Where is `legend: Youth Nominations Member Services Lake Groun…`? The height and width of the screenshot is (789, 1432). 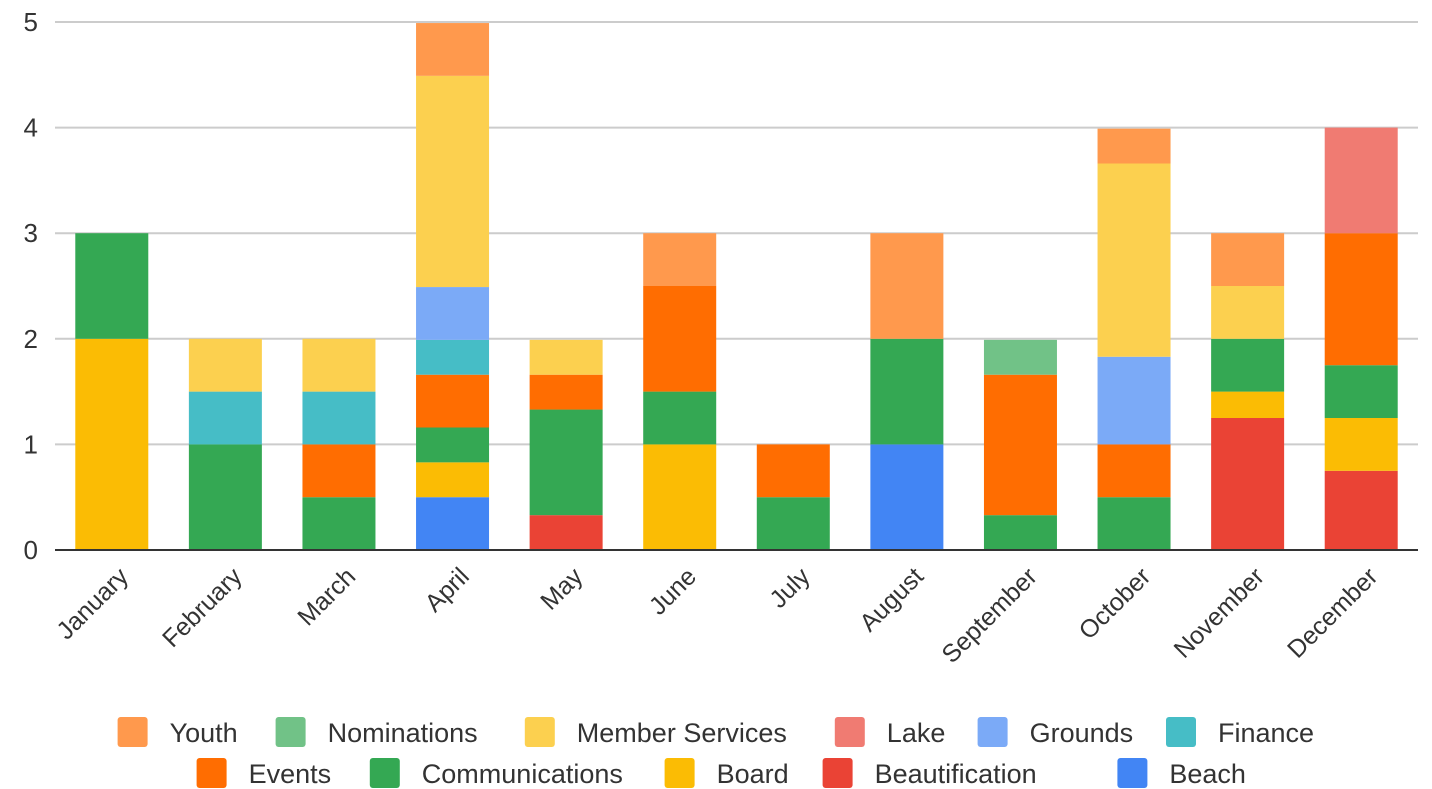 legend: Youth Nominations Member Services Lake Groun… is located at coordinates (715, 753).